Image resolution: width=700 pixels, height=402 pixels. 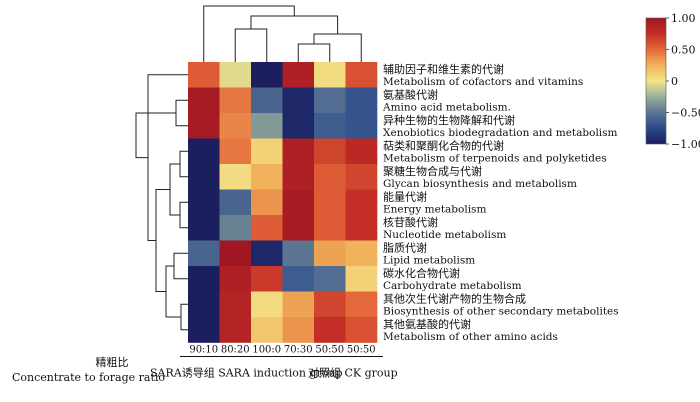 I want to click on x-tick-label: 90:10, so click(x=203, y=350).